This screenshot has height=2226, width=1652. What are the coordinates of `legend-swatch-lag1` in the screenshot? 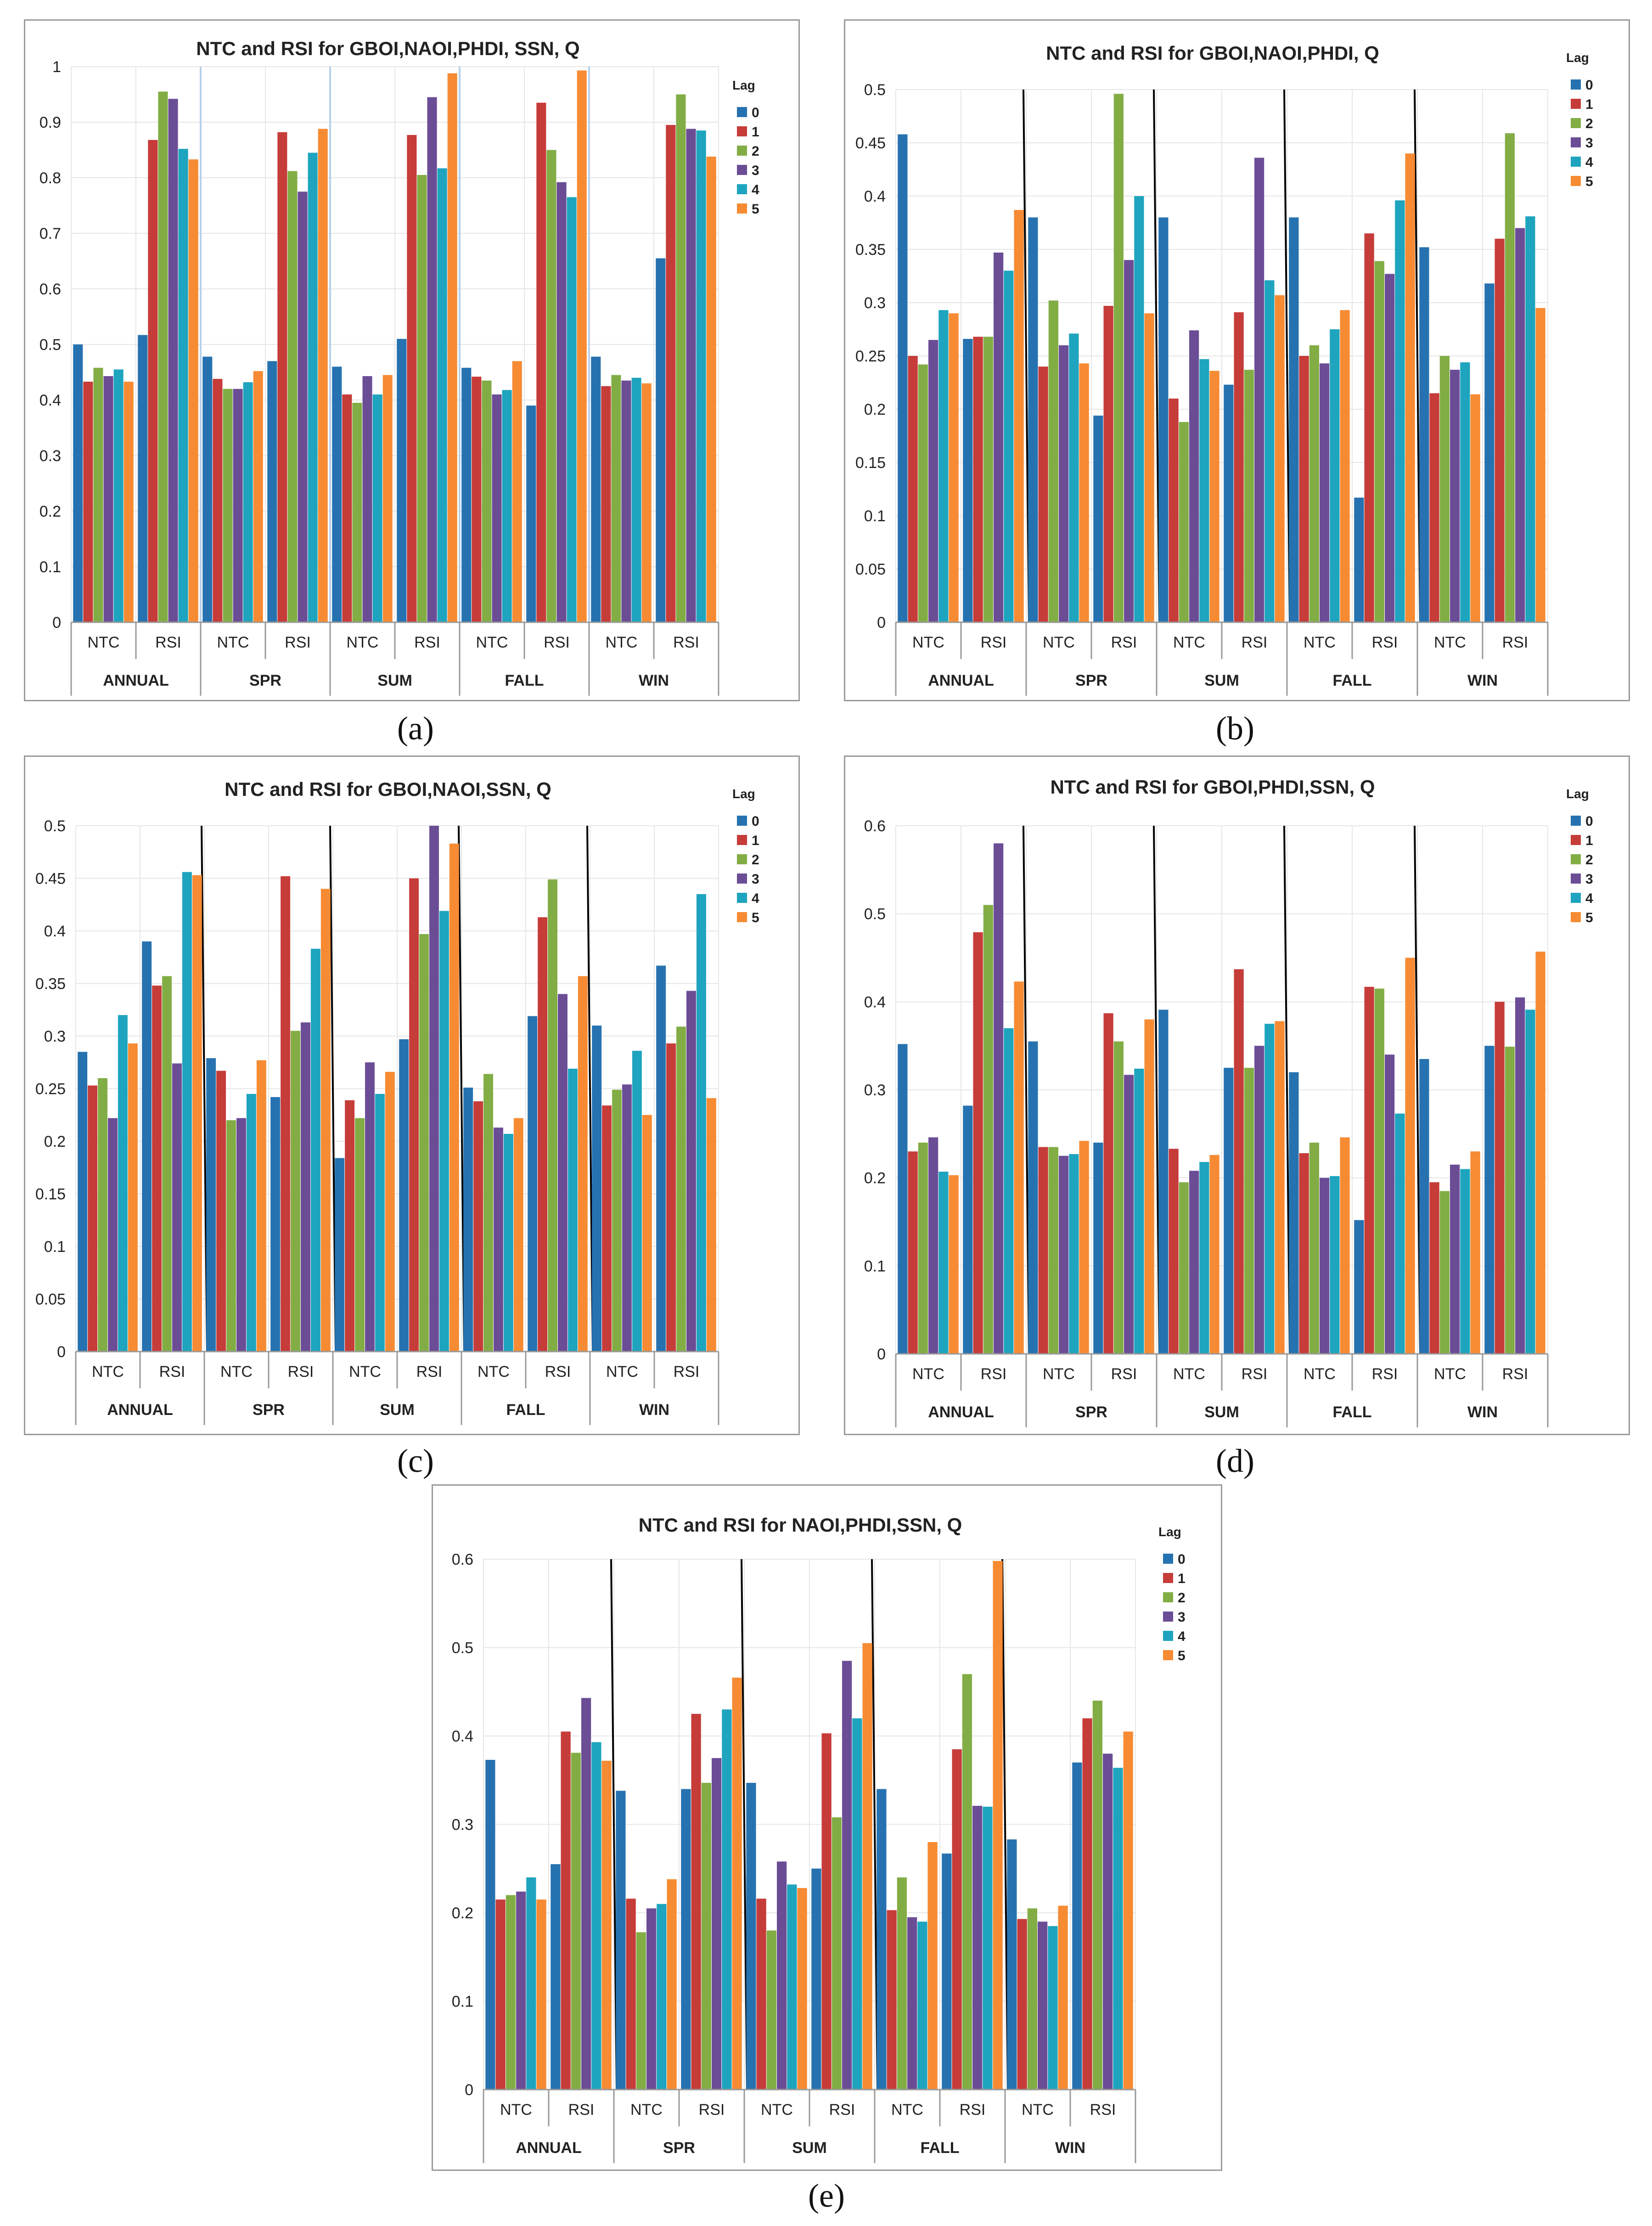 It's located at (742, 840).